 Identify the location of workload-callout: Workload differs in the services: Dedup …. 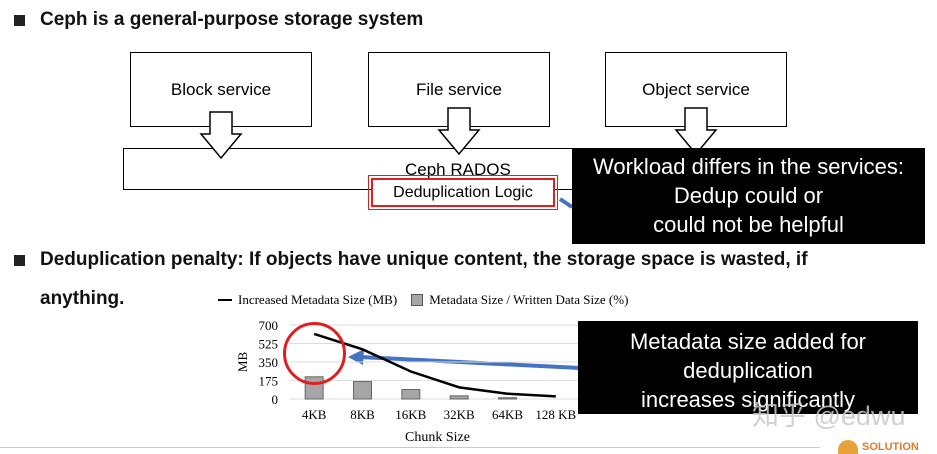
(748, 196).